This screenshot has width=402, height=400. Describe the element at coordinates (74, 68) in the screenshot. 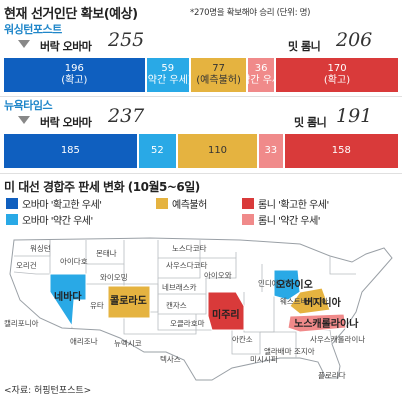

I see `segment-value: 196` at that location.